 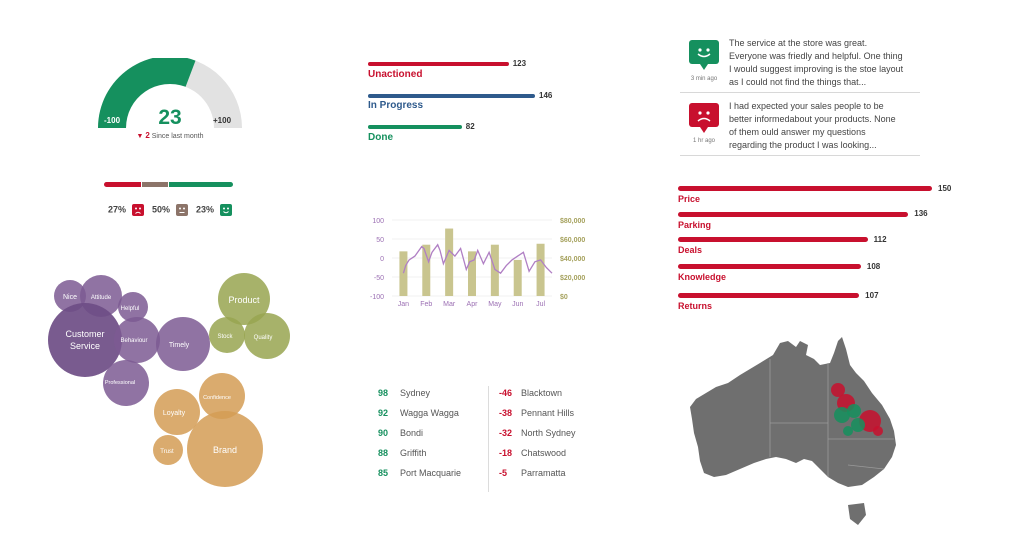 I want to click on topic-bar-parking, so click(x=793, y=214).